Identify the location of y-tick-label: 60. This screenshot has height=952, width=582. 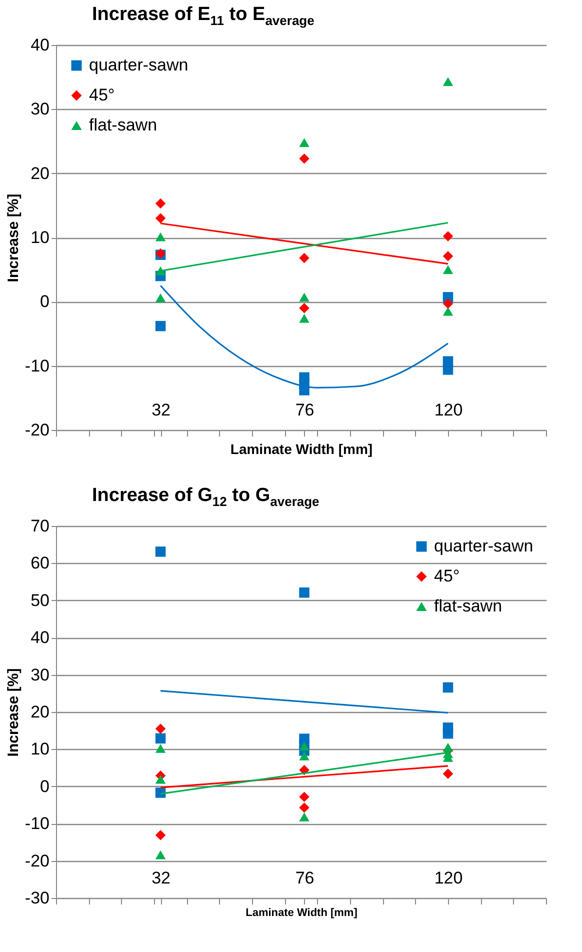
(40, 563).